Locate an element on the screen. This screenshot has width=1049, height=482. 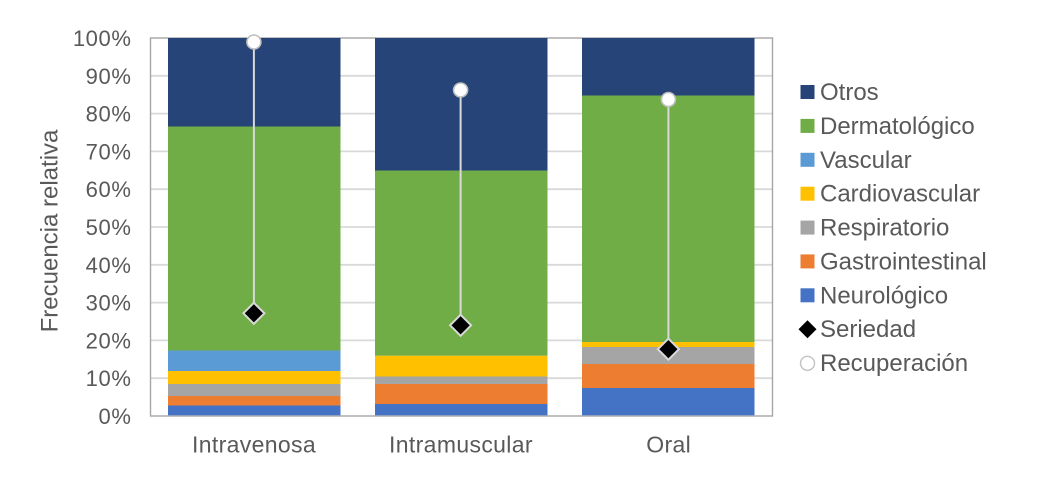
svg-text: Recuperación is located at coordinates (894, 363).